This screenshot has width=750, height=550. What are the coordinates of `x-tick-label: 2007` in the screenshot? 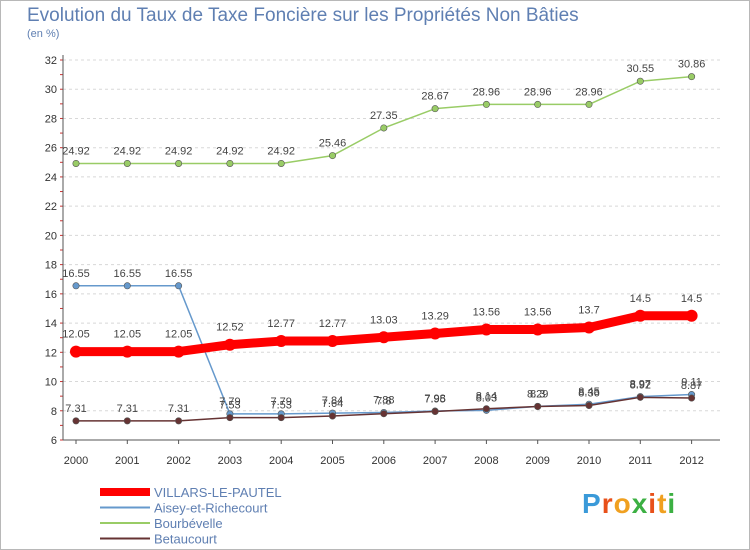 It's located at (435, 461).